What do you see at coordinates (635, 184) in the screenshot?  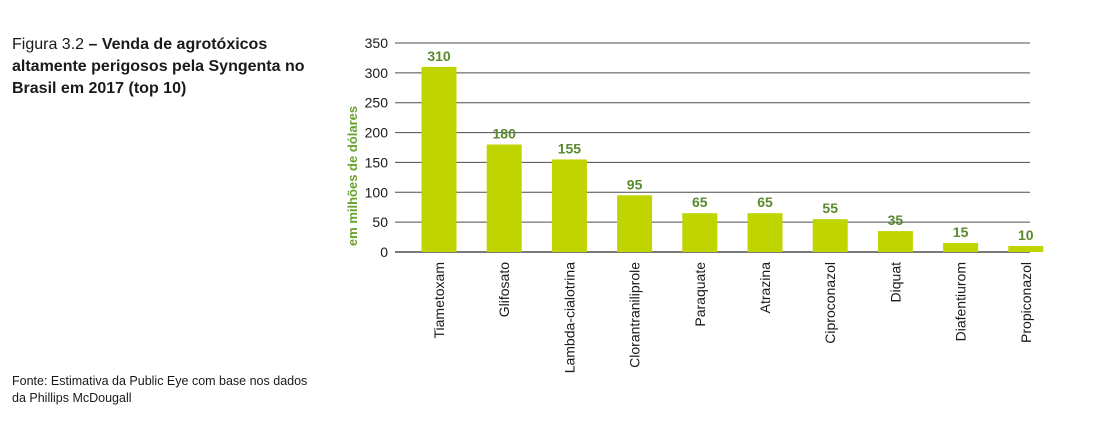 I see `data-label: 95` at bounding box center [635, 184].